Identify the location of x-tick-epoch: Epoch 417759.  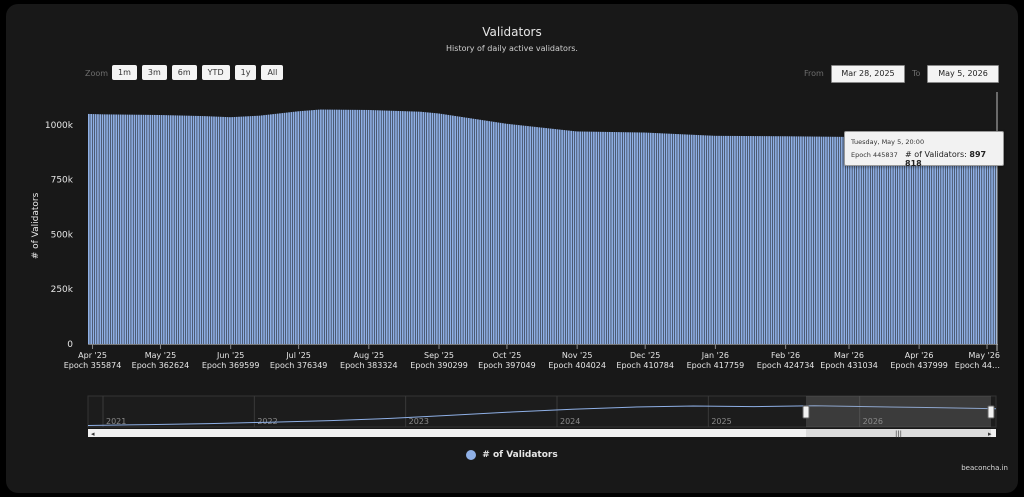
(716, 365).